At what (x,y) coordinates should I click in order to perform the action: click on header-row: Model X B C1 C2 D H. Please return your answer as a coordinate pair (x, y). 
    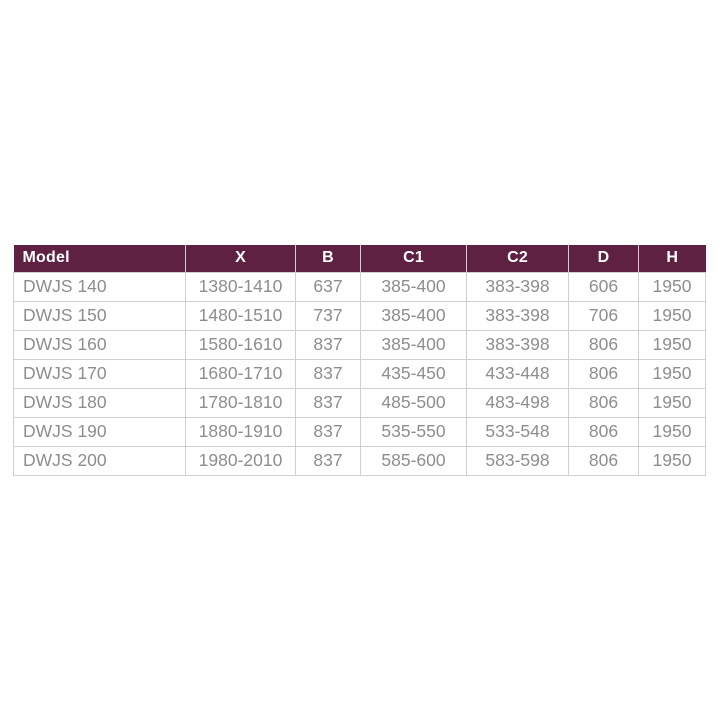
    Looking at the image, I should click on (359, 259).